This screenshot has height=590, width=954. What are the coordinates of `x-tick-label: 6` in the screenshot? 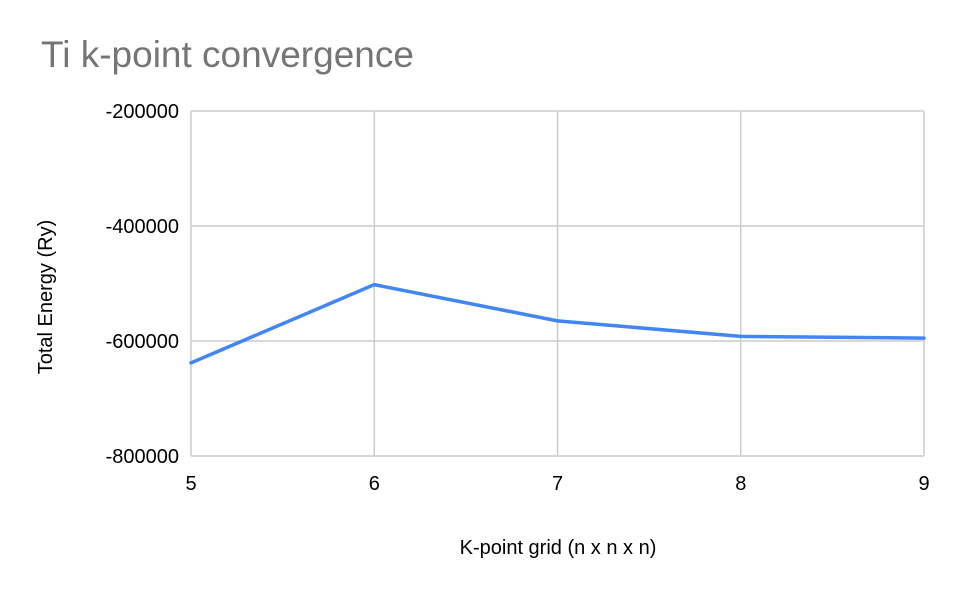 It's located at (374, 484).